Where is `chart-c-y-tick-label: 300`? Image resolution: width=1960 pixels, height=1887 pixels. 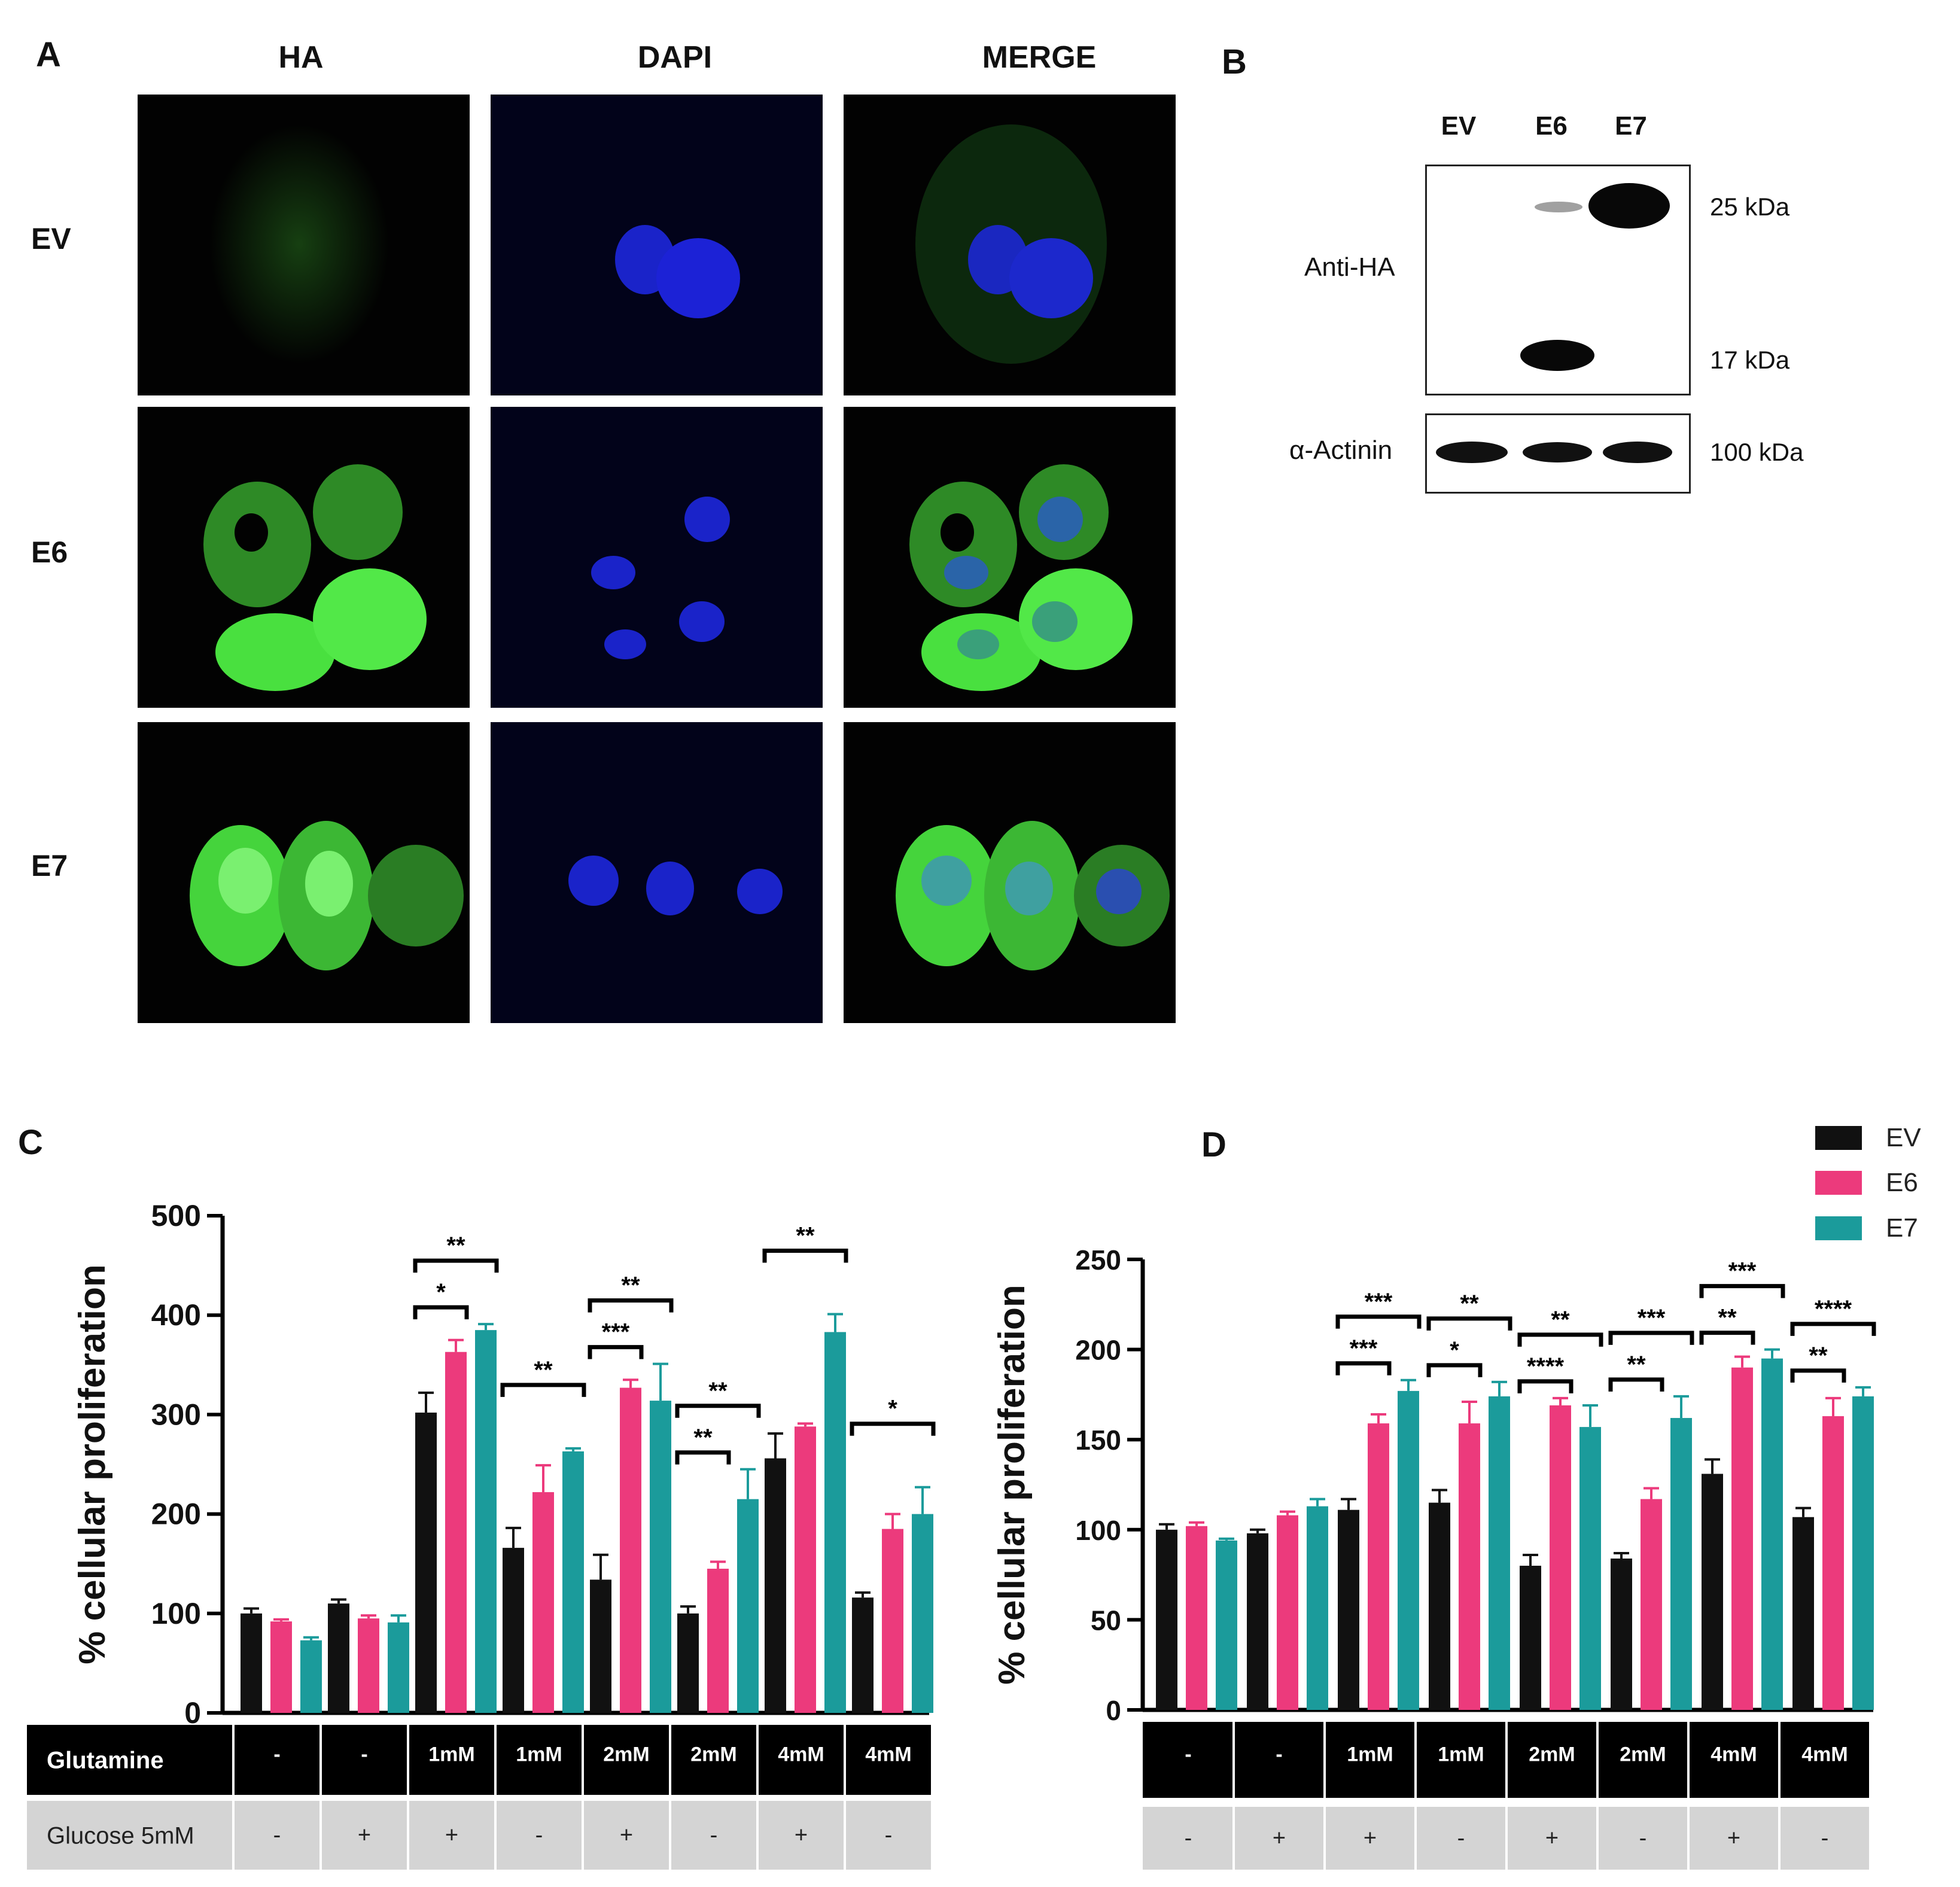
chart-c-y-tick-label: 300 is located at coordinates (176, 1414).